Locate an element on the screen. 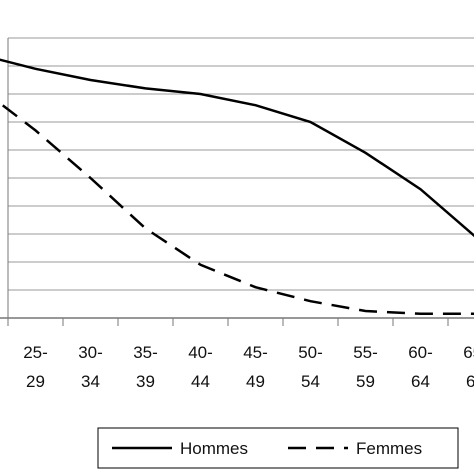 The width and height of the screenshot is (474, 474). x-tick-label: 25-29 is located at coordinates (35, 367).